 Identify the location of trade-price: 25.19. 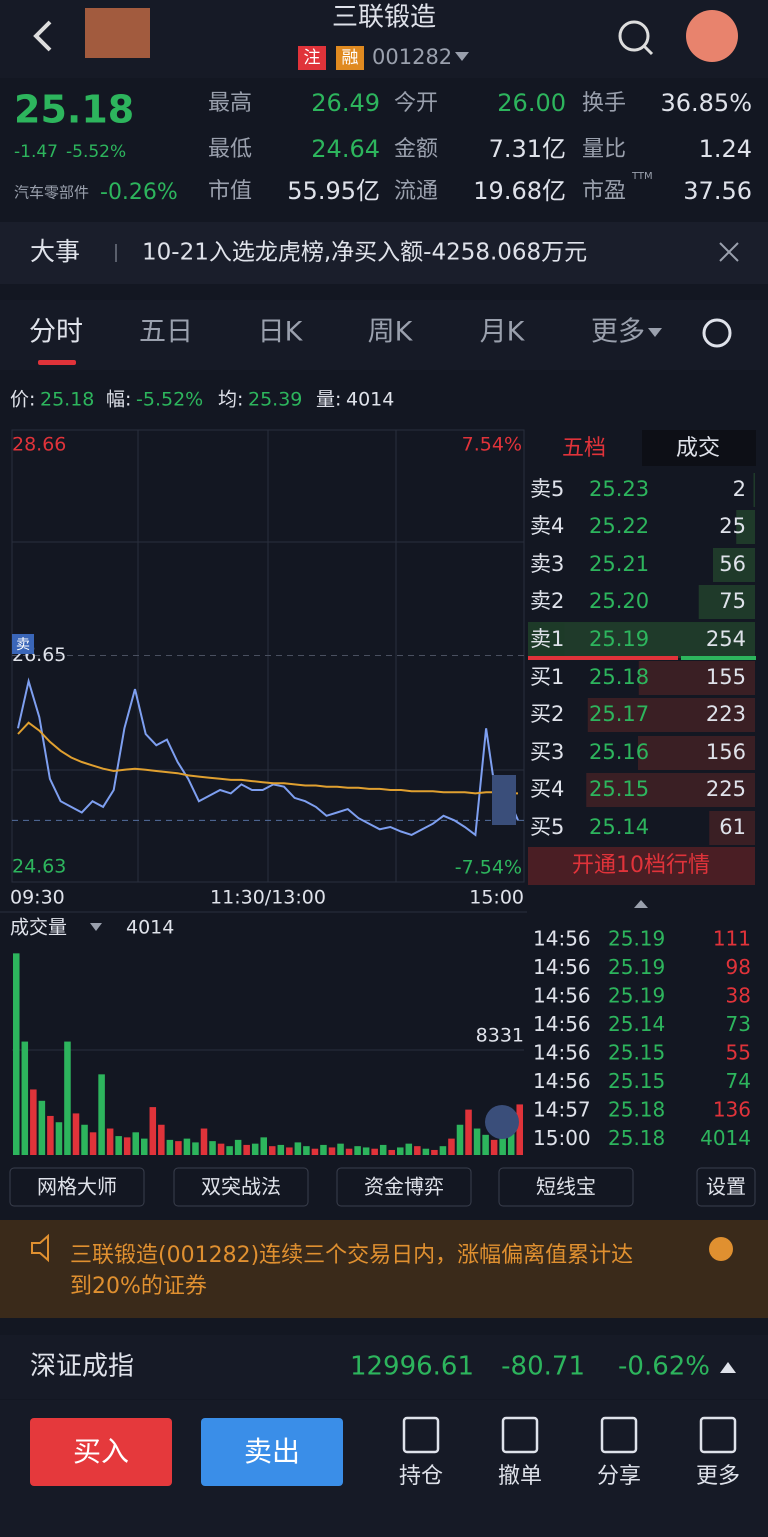
(636, 967).